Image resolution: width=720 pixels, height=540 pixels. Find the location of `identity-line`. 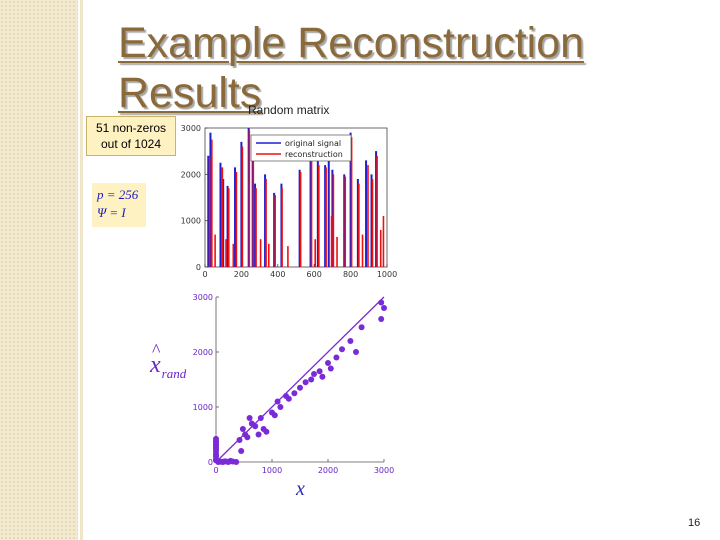

identity-line is located at coordinates (300, 379).